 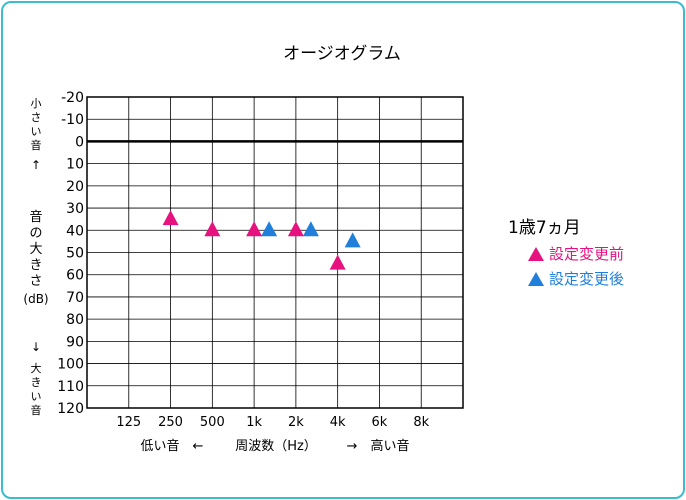 I want to click on y-tick-label: -20, so click(x=72, y=98).